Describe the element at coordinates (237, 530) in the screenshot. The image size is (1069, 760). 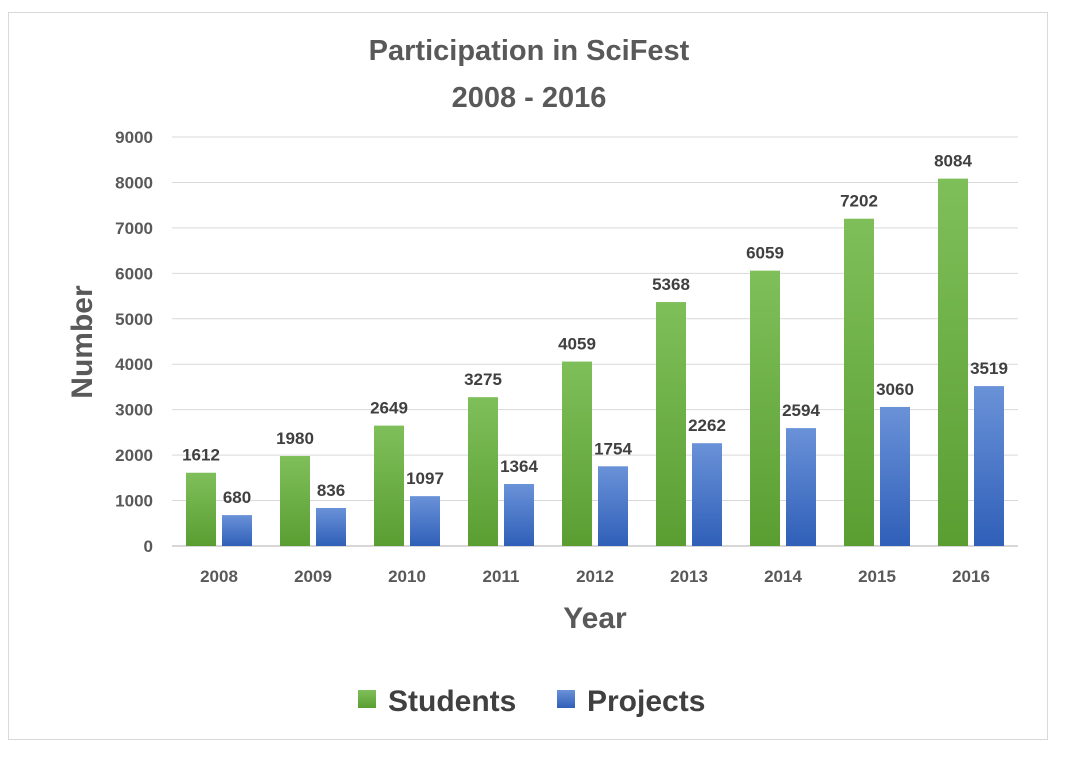
I see `bar-projects-2008` at that location.